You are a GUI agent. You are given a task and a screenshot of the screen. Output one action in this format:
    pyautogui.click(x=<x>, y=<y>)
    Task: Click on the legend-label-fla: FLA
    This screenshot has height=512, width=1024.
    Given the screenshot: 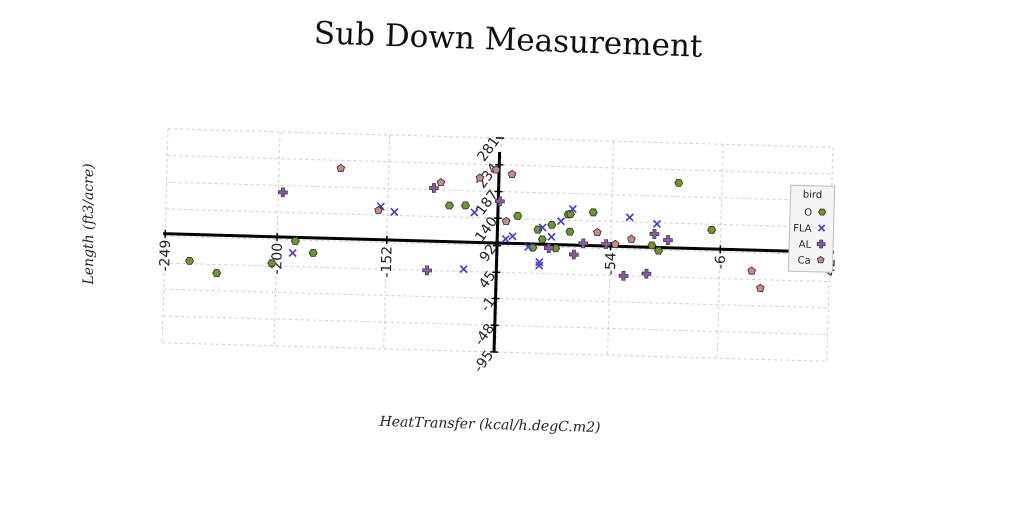 What is the action you would take?
    pyautogui.click(x=802, y=229)
    